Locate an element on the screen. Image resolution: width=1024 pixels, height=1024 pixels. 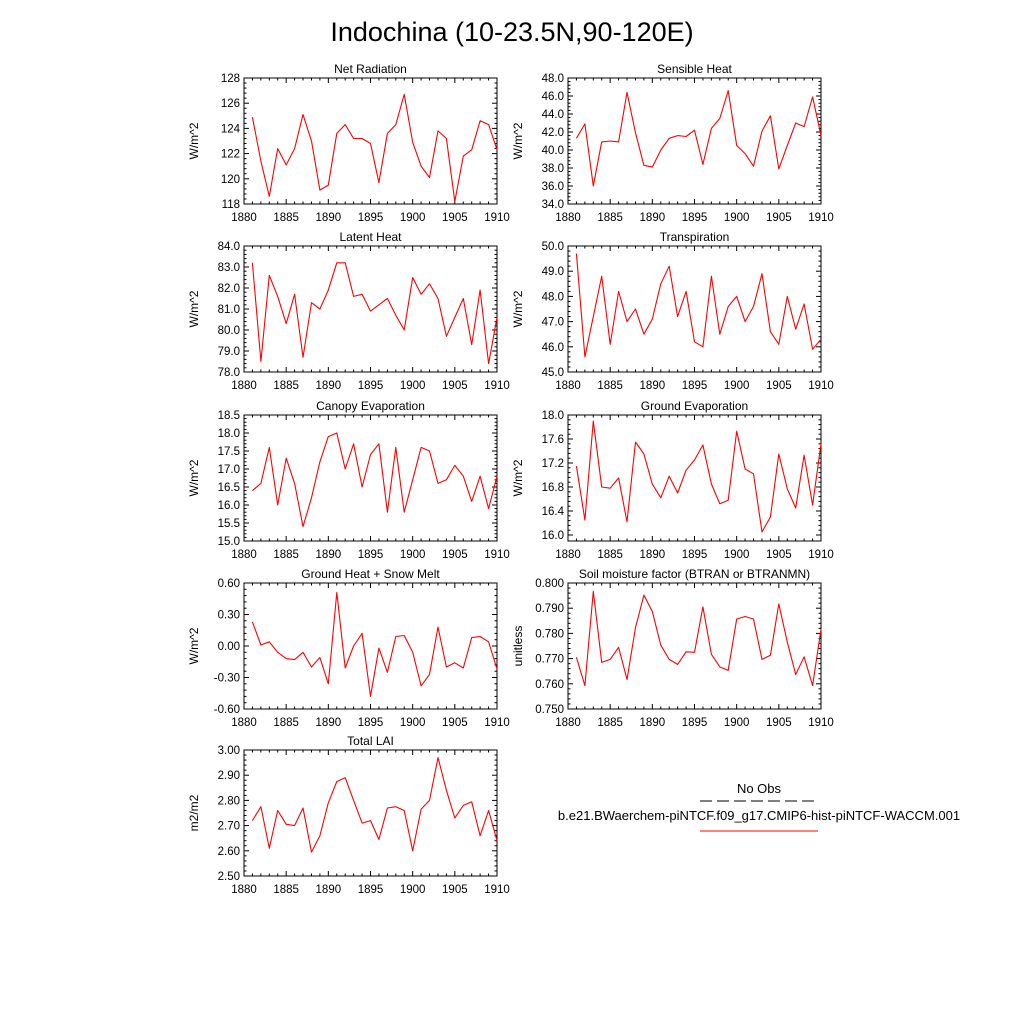
y-tick-label: 15.5 is located at coordinates (229, 524).